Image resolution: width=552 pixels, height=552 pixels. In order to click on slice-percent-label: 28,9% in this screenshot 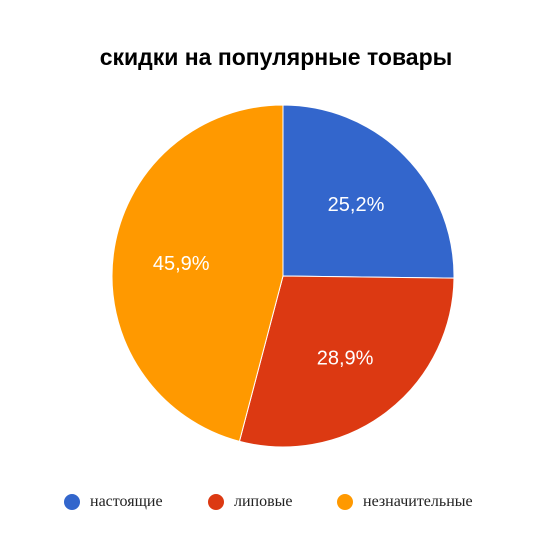, I will do `click(345, 359)`.